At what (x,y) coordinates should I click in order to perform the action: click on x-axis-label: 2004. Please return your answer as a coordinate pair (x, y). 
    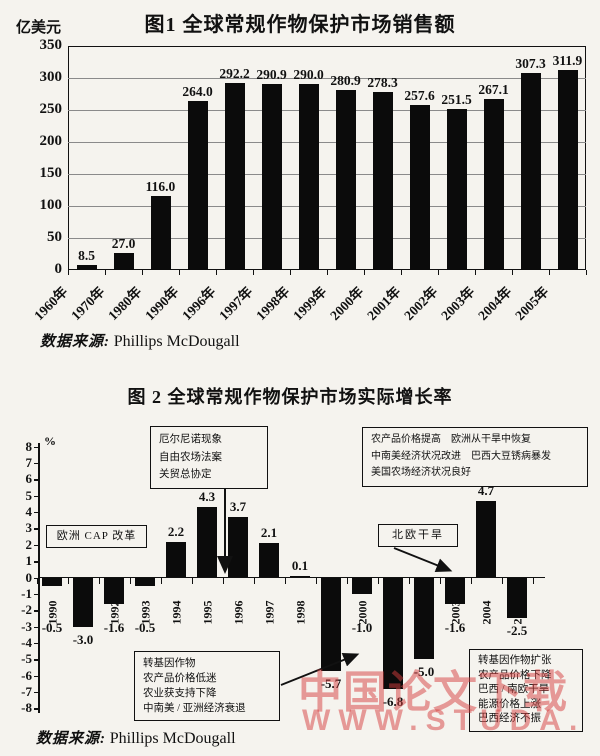
    Looking at the image, I should click on (486, 612).